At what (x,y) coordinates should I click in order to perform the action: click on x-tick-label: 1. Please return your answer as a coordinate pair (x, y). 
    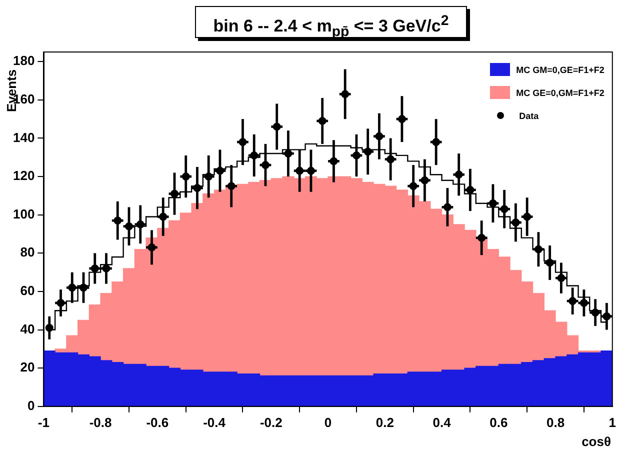
    Looking at the image, I should click on (612, 422).